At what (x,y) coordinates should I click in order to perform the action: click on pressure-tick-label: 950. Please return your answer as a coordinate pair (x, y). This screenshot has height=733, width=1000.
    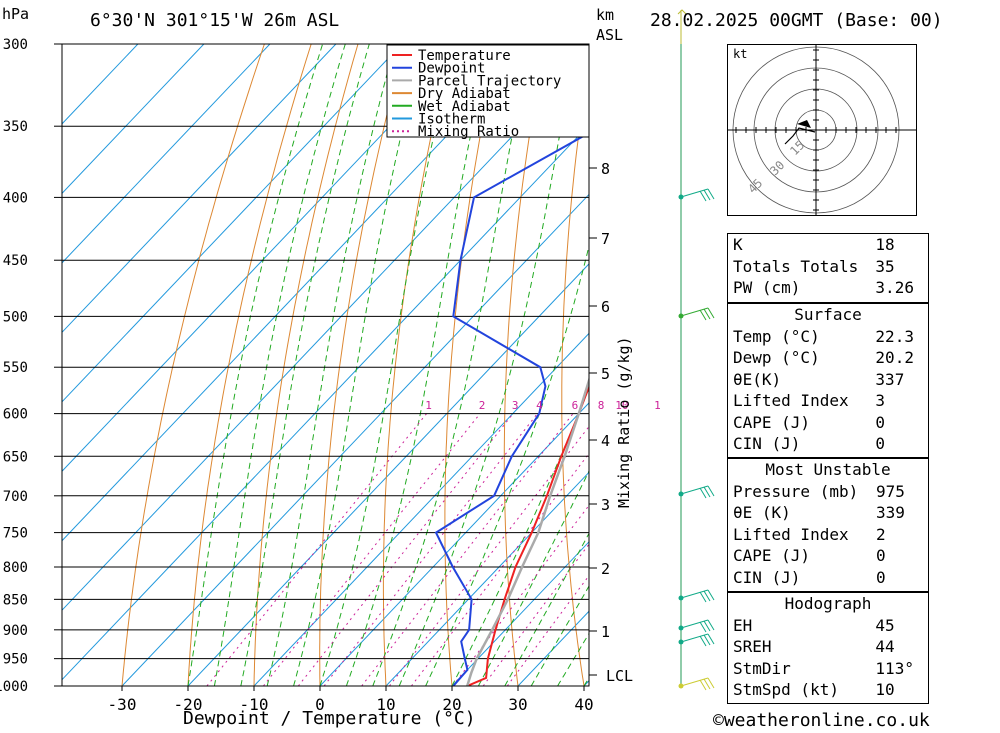
    Looking at the image, I should click on (15, 660).